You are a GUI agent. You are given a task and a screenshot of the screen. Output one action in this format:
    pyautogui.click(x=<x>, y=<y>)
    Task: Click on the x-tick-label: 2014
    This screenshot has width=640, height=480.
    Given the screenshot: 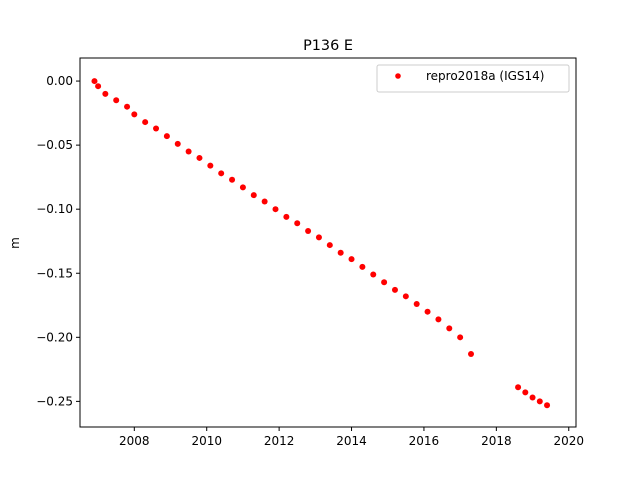 What is the action you would take?
    pyautogui.click(x=351, y=441)
    